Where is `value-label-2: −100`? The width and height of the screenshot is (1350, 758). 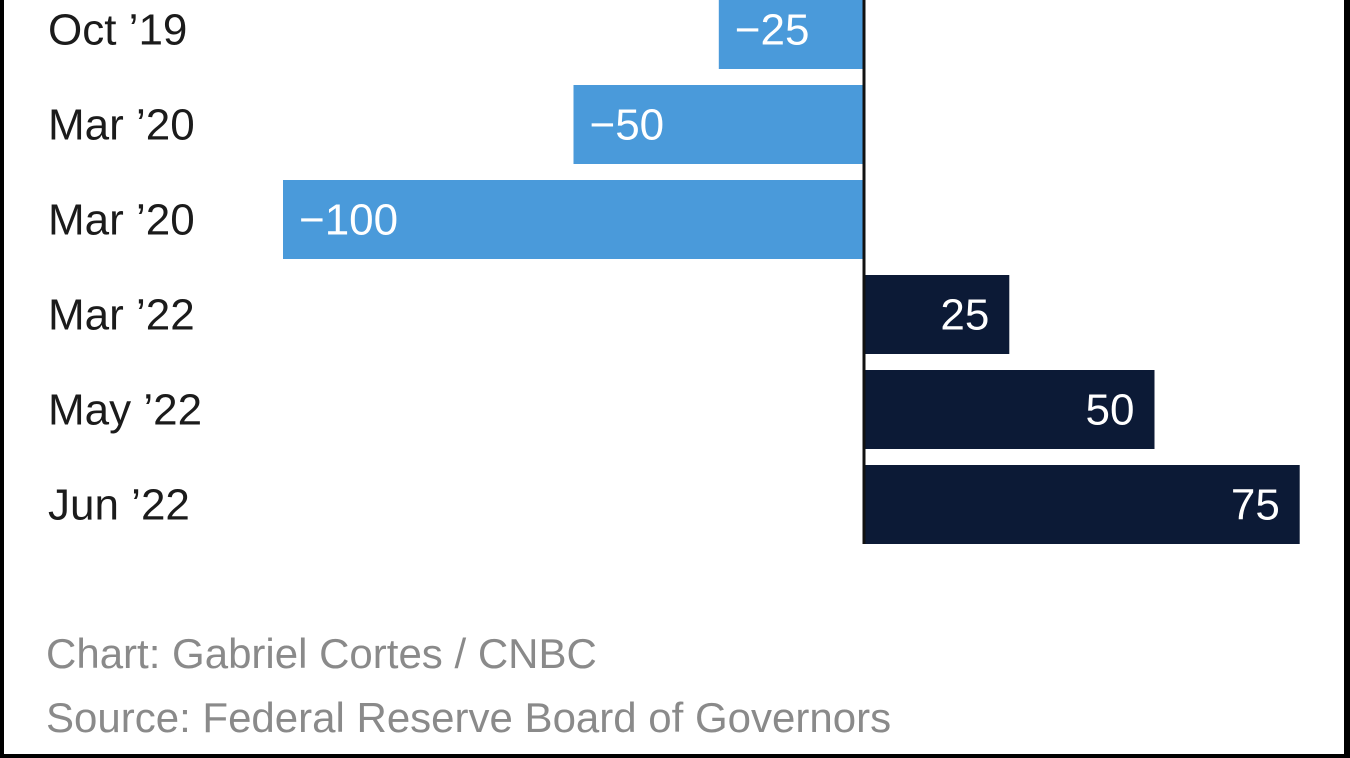 value-label-2: −100 is located at coordinates (348, 220).